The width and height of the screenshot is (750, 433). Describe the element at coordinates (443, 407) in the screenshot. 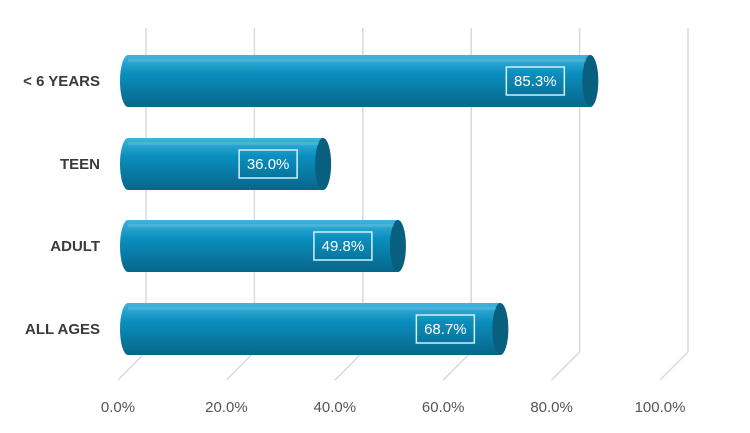

I see `x-tick-label: 60.0%` at that location.